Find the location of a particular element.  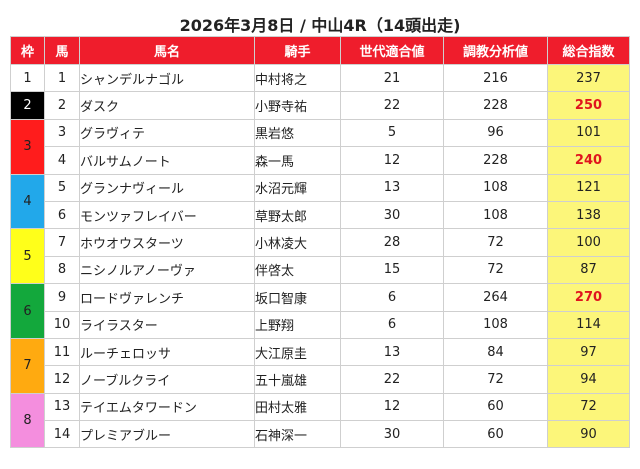

table-row: 5 7 ホウオウスターツ 小林凌大 28 72 100 is located at coordinates (320, 256).